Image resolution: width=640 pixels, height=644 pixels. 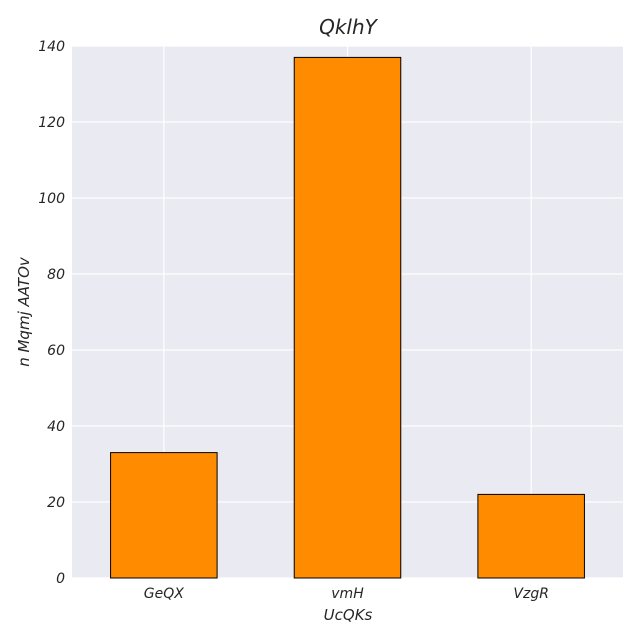 I want to click on x-tick-label: VzgR, so click(x=531, y=594).